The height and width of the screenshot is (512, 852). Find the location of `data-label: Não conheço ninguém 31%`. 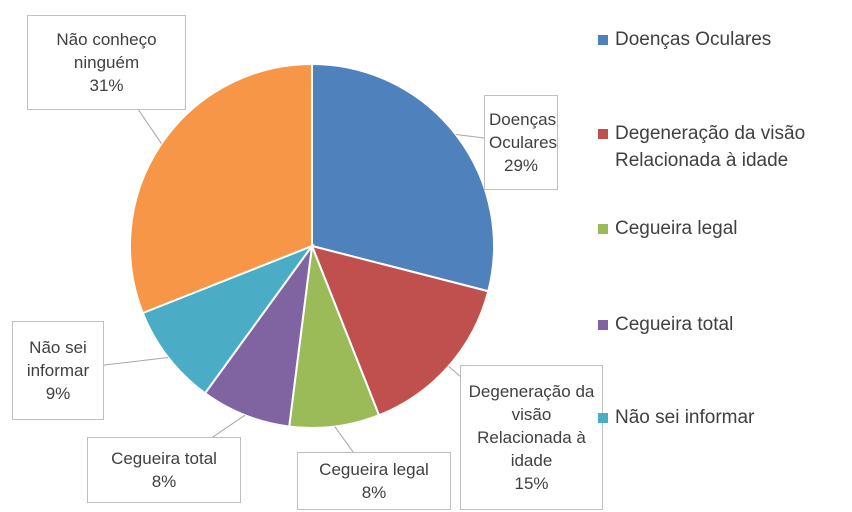

data-label: Não conheço ninguém 31% is located at coordinates (106, 62).